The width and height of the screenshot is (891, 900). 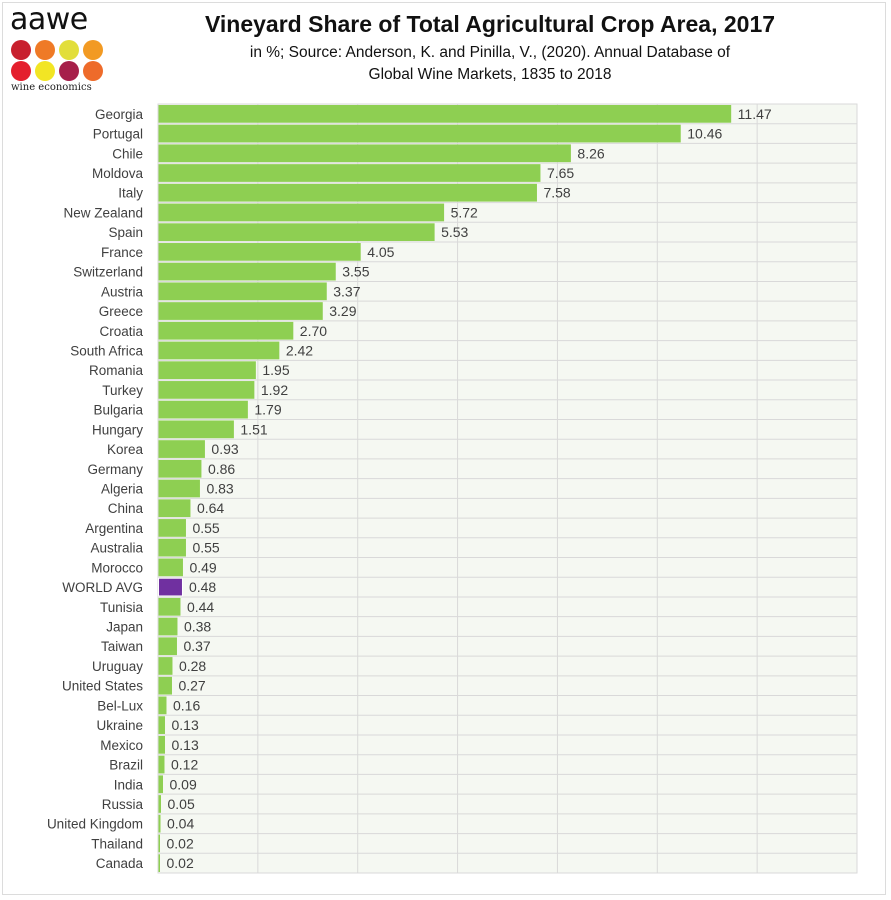 I want to click on category-label: Argentina, so click(x=114, y=528).